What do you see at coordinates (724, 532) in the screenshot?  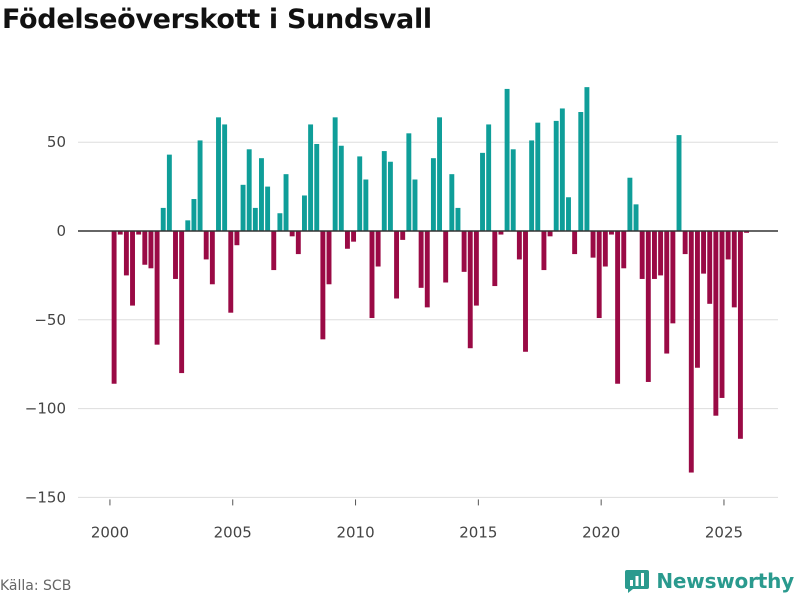 I see `x-tick-label: 2025` at bounding box center [724, 532].